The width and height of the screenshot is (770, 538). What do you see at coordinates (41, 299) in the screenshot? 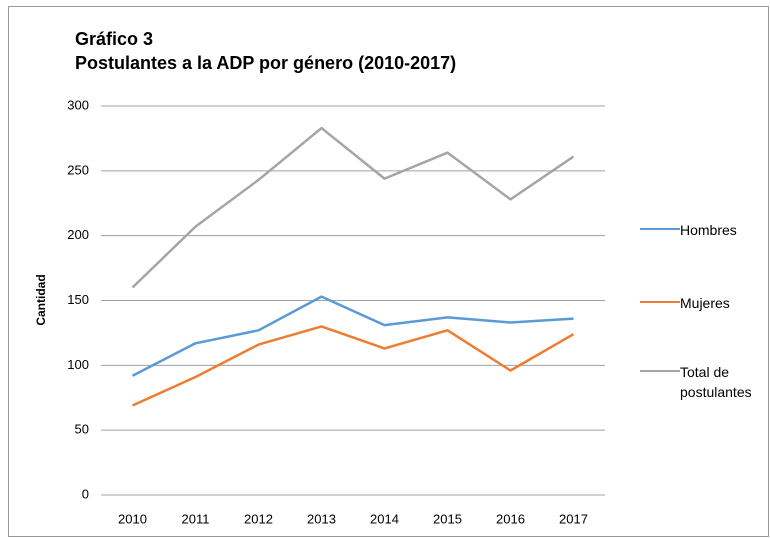
I see `y-axis-label: Cantidad` at bounding box center [41, 299].